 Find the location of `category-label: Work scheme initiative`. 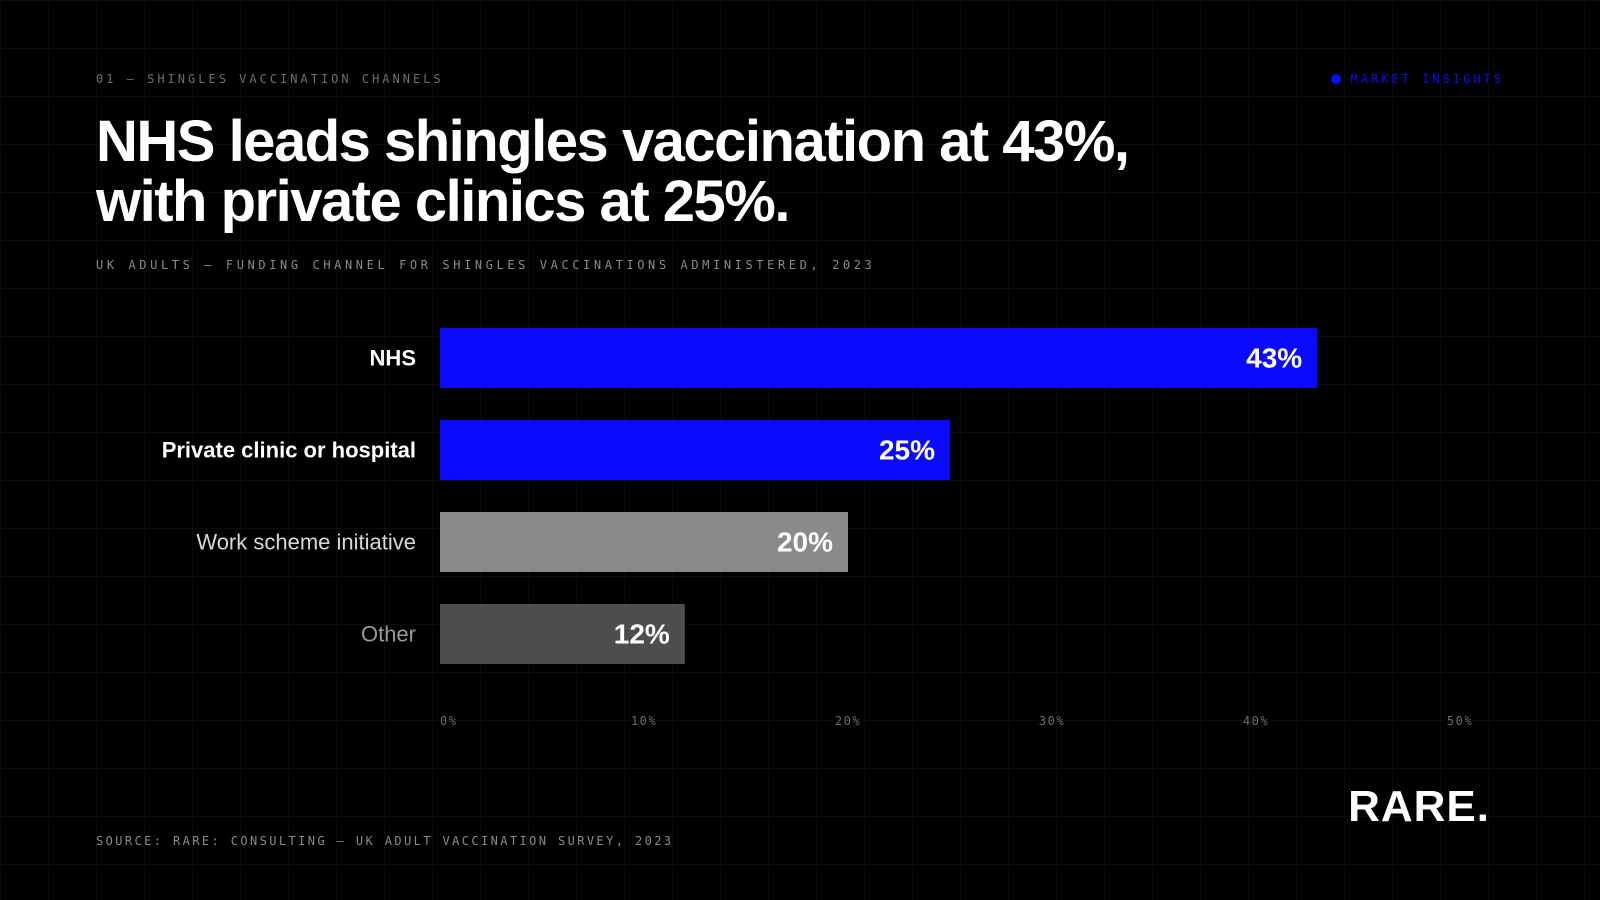

category-label: Work scheme initiative is located at coordinates (306, 542).